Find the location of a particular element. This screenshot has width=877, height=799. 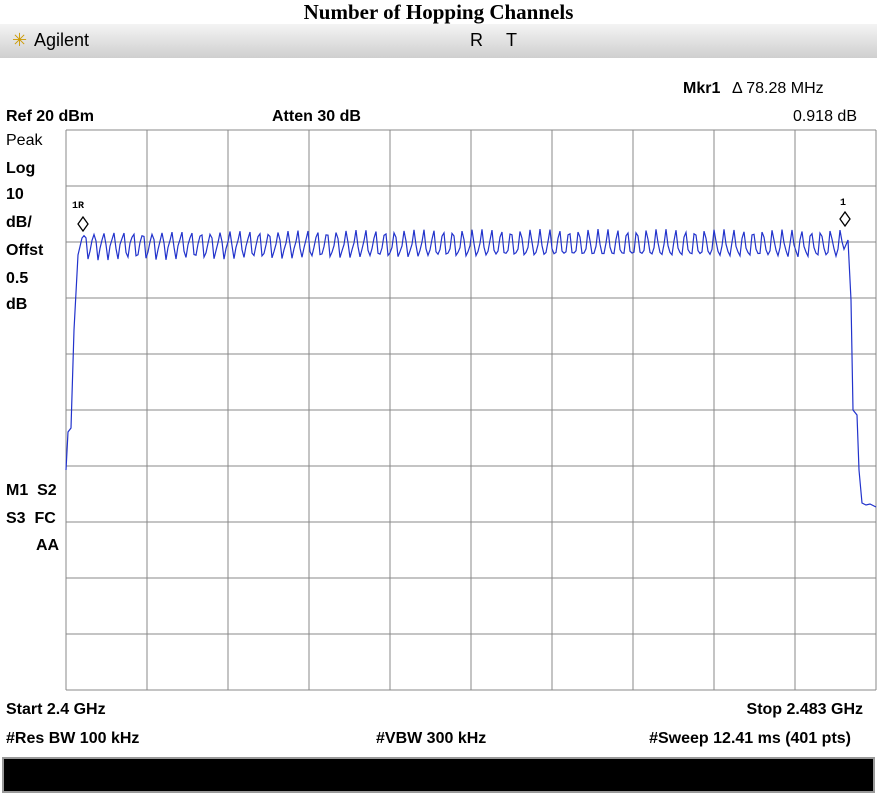

status-bar is located at coordinates (438, 775).